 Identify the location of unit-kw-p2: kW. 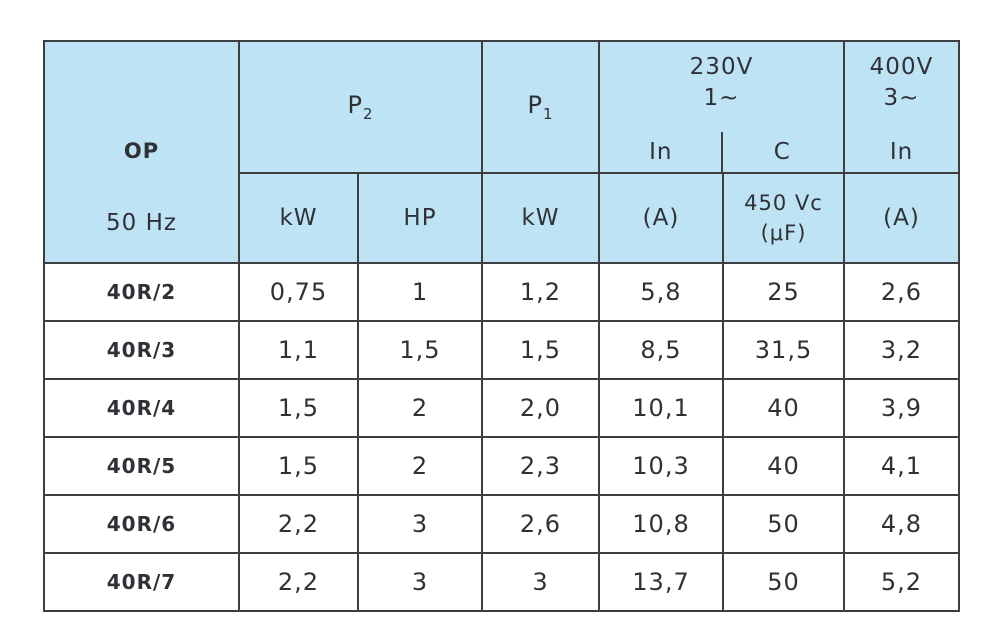
(298, 218).